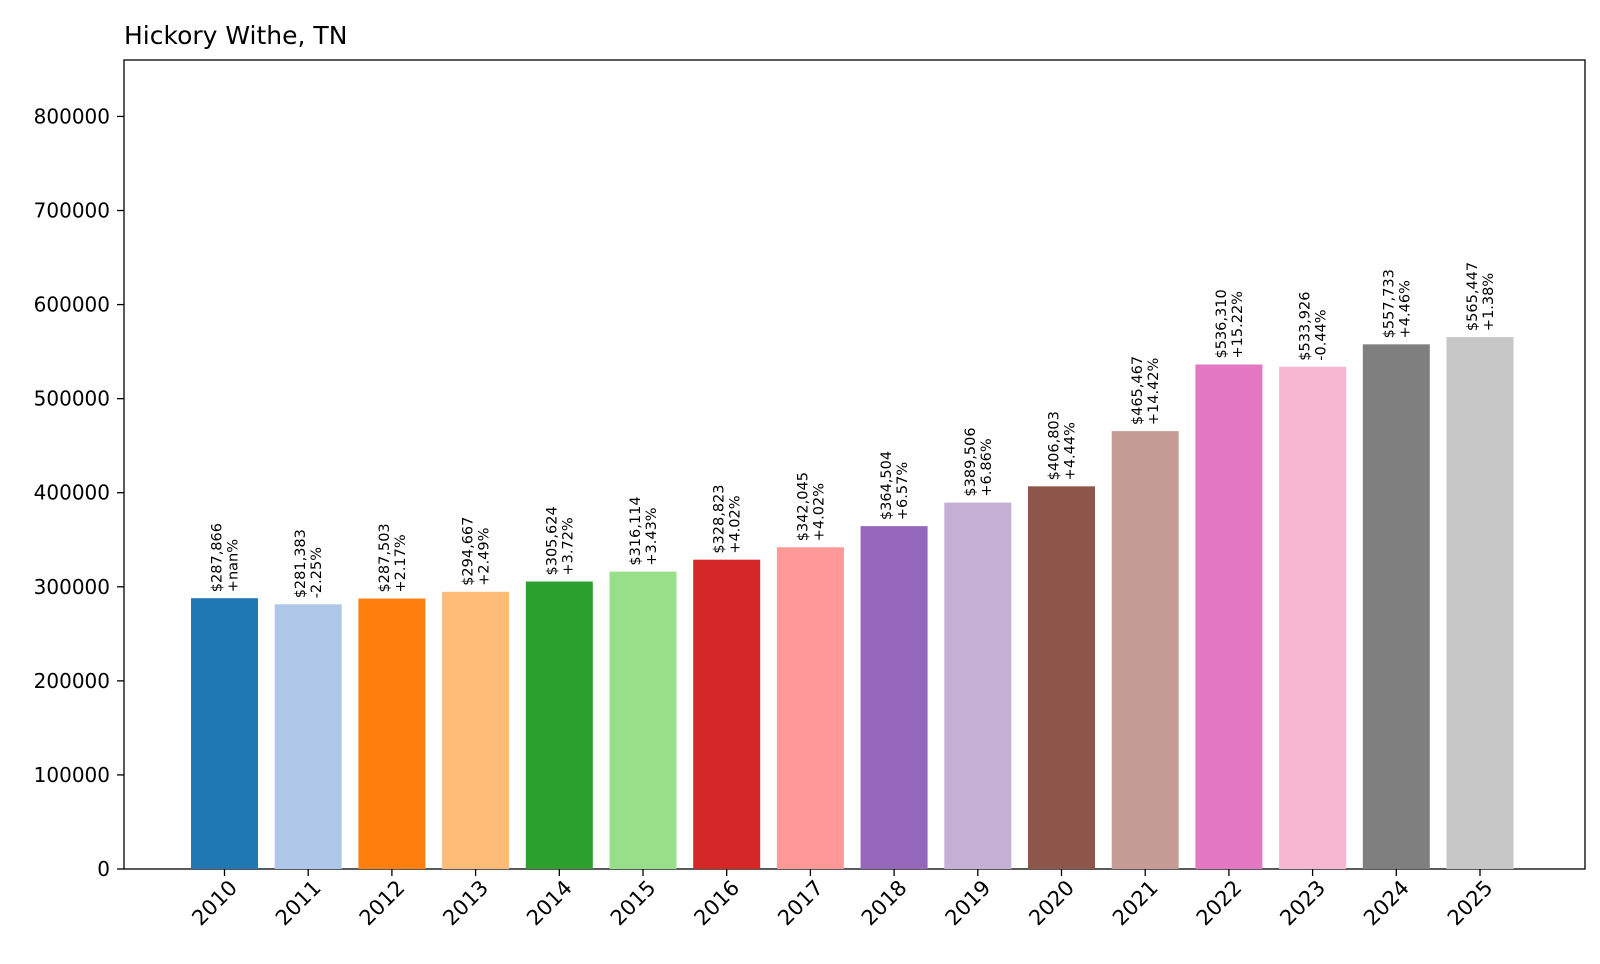  I want to click on bar-2011, so click(308, 736).